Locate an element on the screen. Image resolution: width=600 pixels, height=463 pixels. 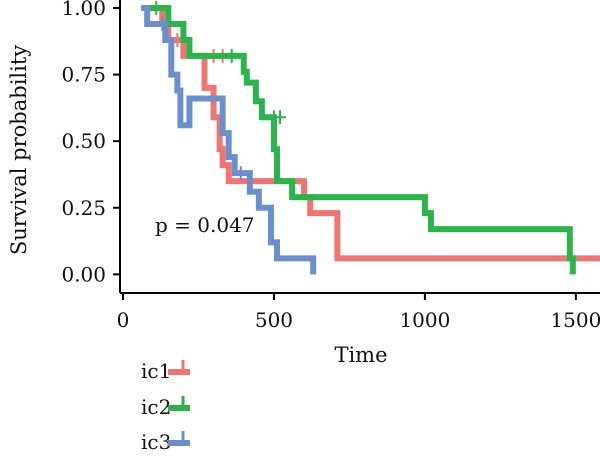
legend: ic1 ic2 ic3 is located at coordinates (165, 406).